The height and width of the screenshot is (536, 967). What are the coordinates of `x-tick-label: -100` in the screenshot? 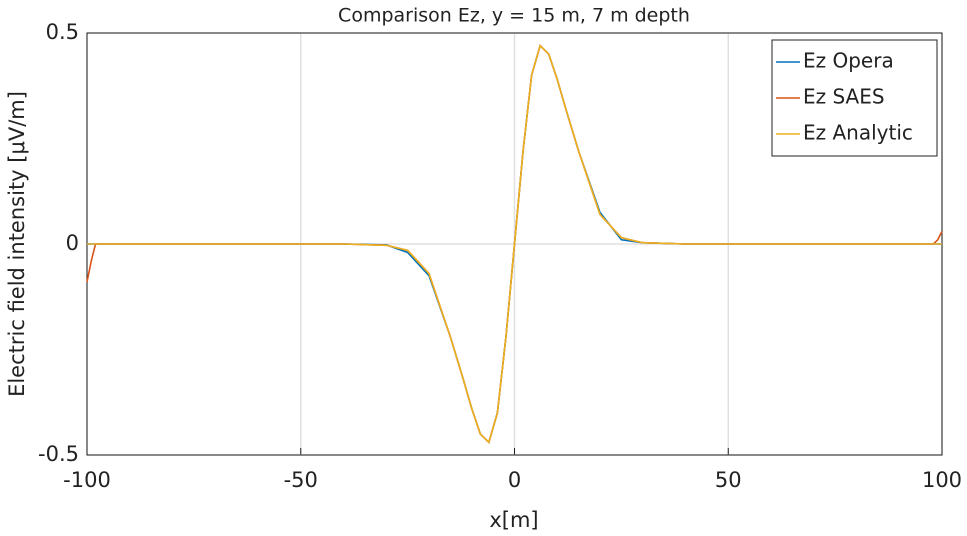 It's located at (87, 480).